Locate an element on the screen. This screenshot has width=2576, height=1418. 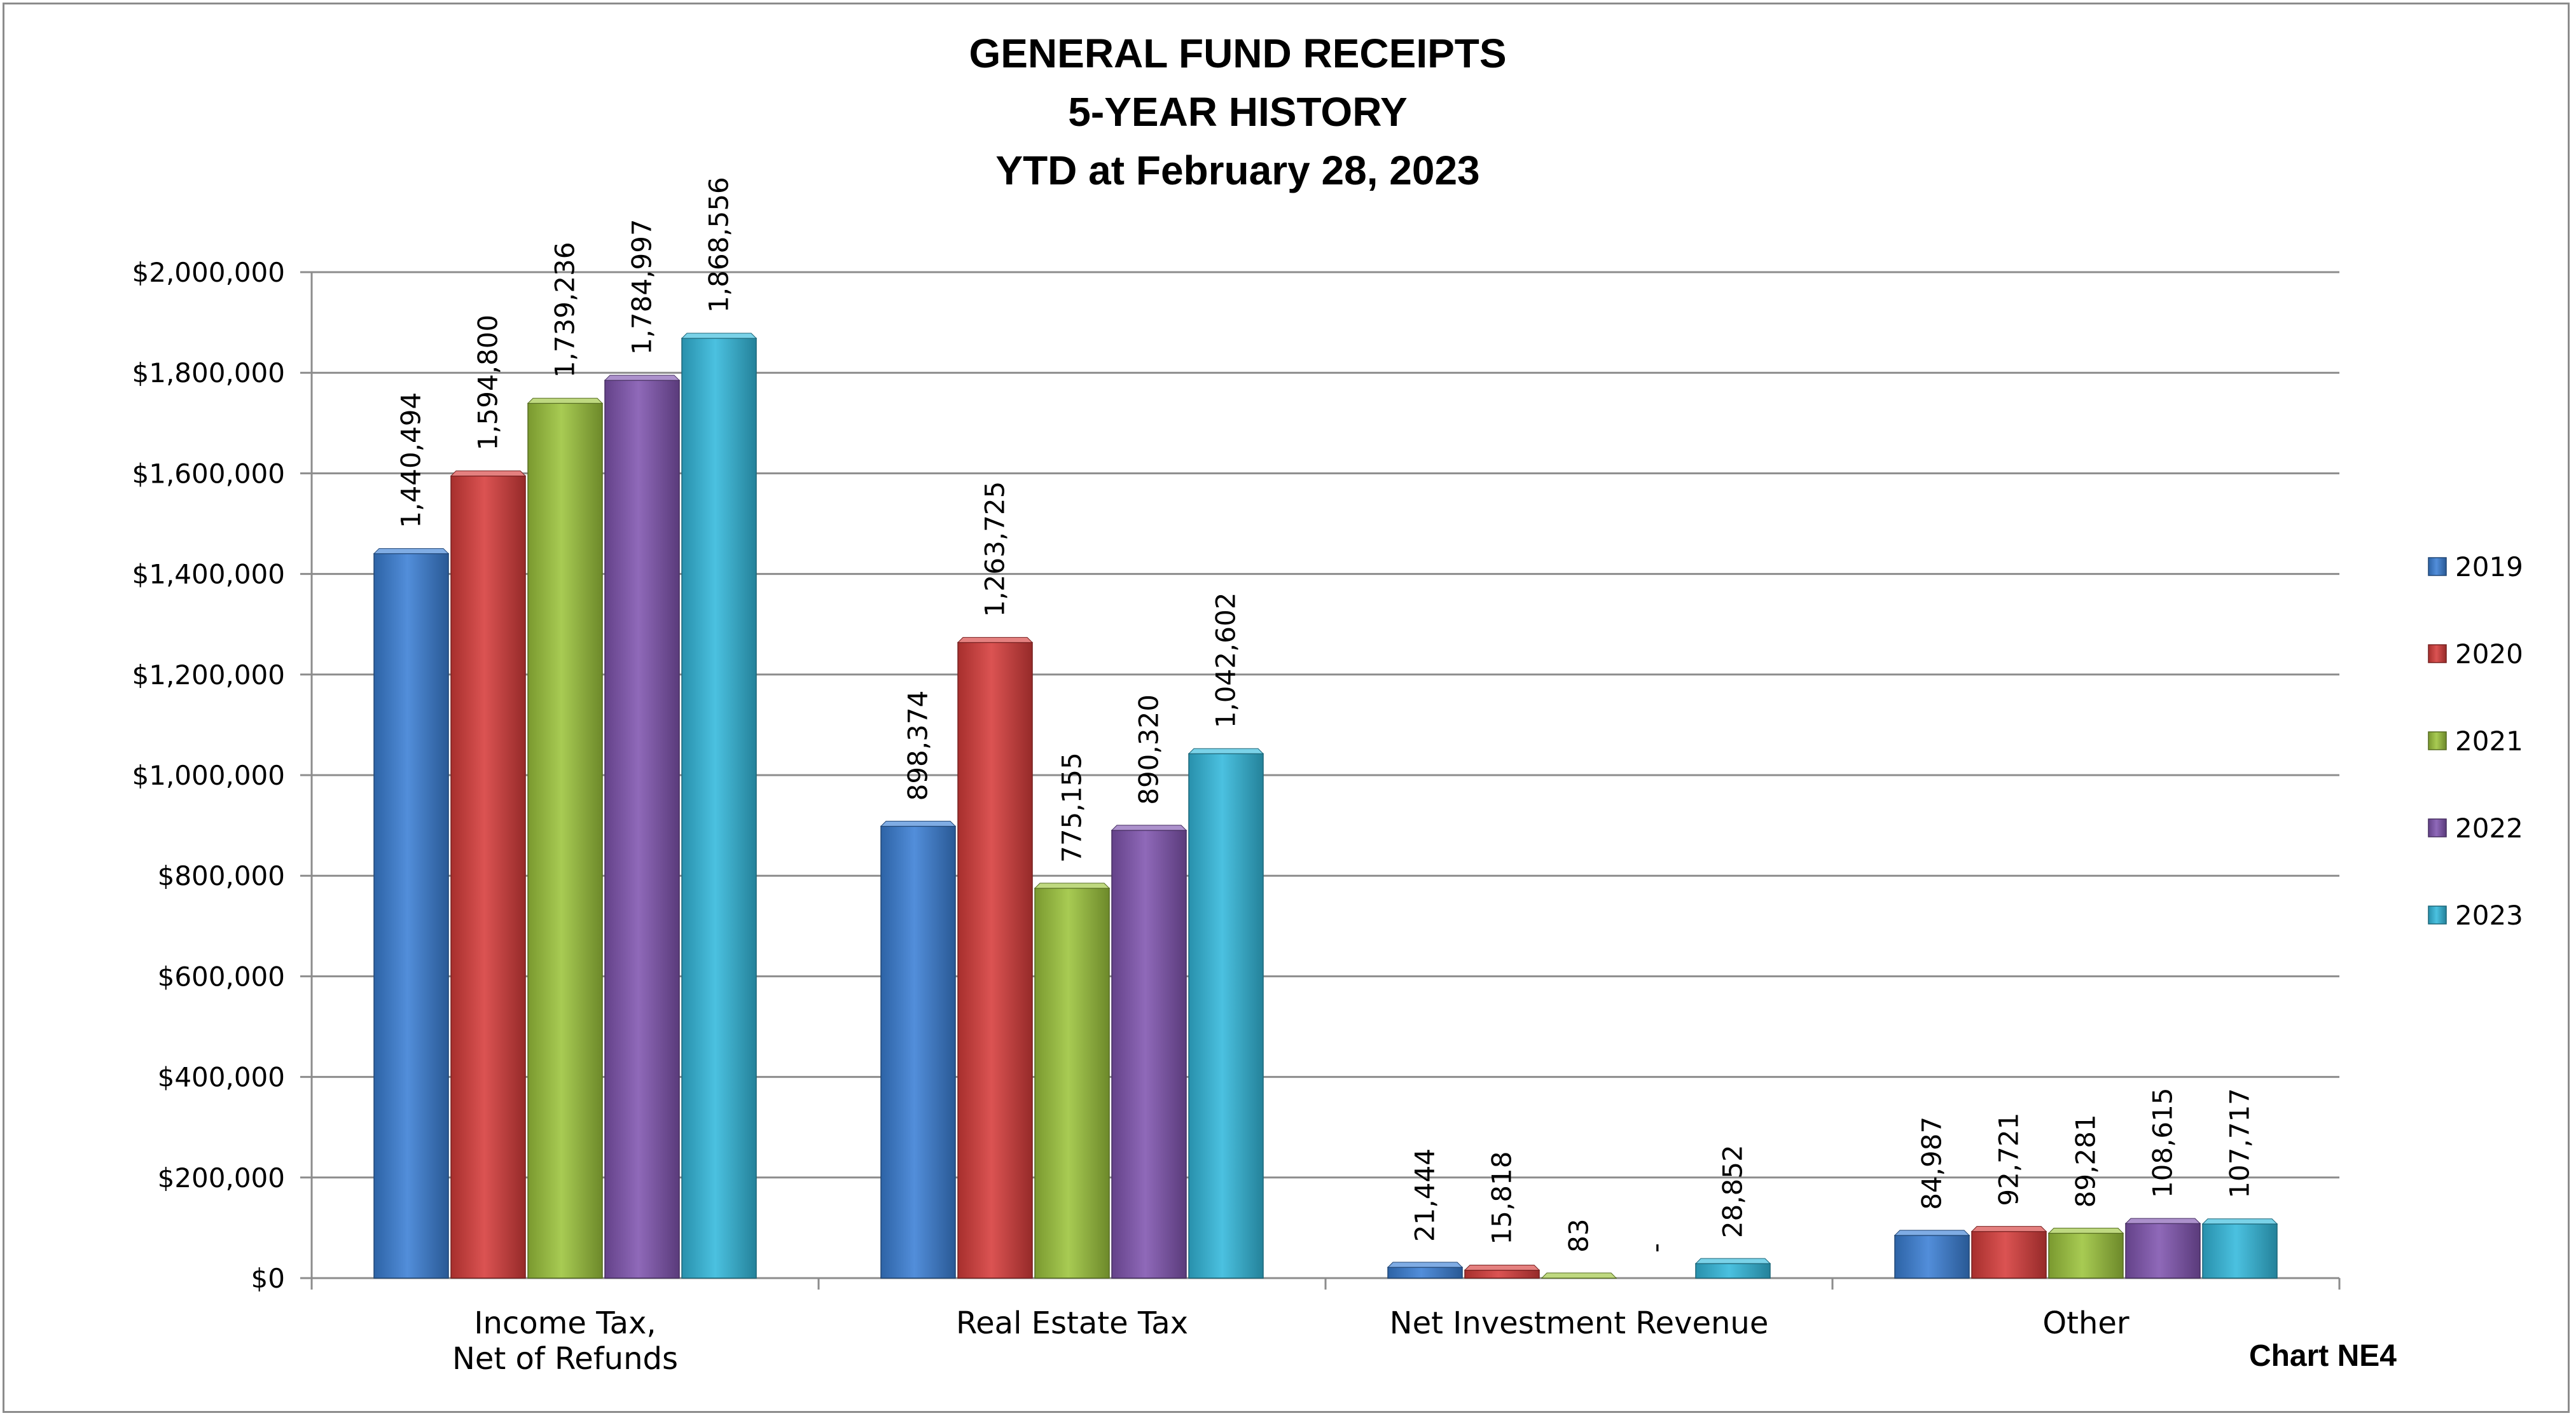
data-label: 775,155 is located at coordinates (1072, 807).